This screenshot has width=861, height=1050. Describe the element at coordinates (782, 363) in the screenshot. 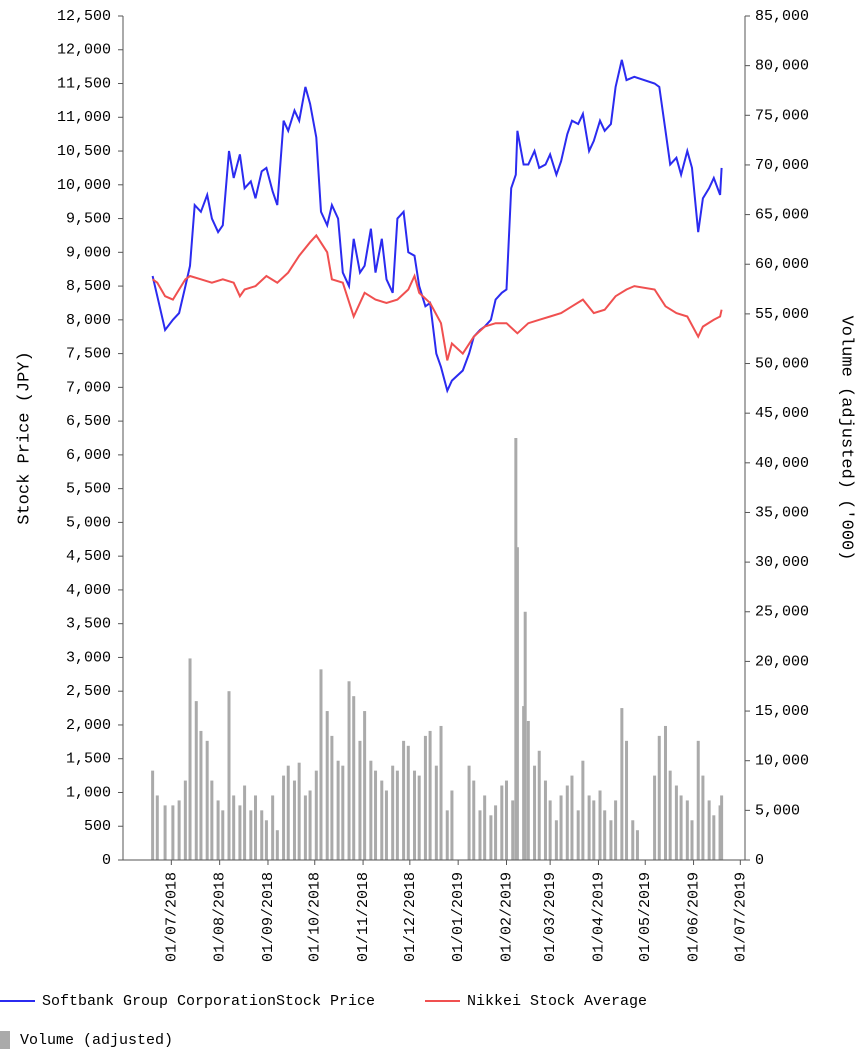

I see `y2-tick-label: 50,000` at that location.